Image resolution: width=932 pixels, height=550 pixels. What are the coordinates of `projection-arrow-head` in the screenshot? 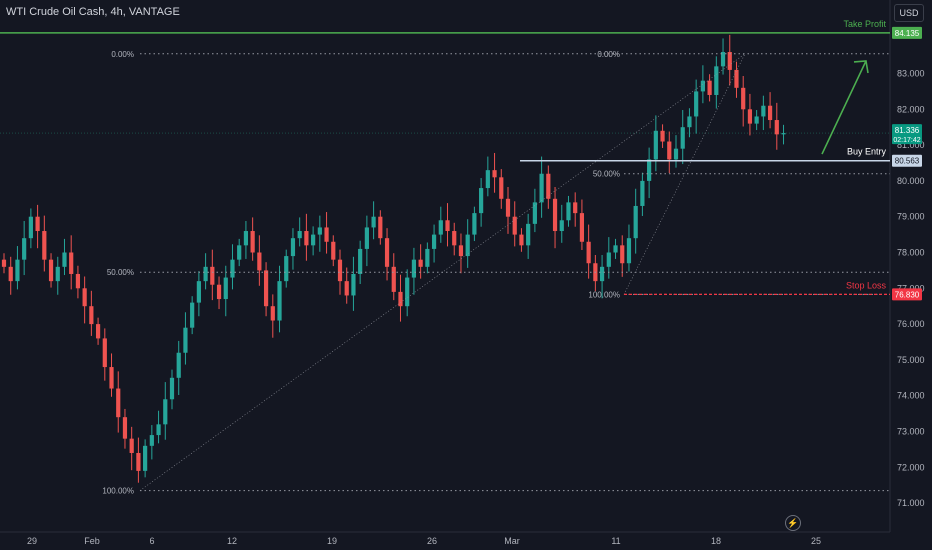 It's located at (861, 67).